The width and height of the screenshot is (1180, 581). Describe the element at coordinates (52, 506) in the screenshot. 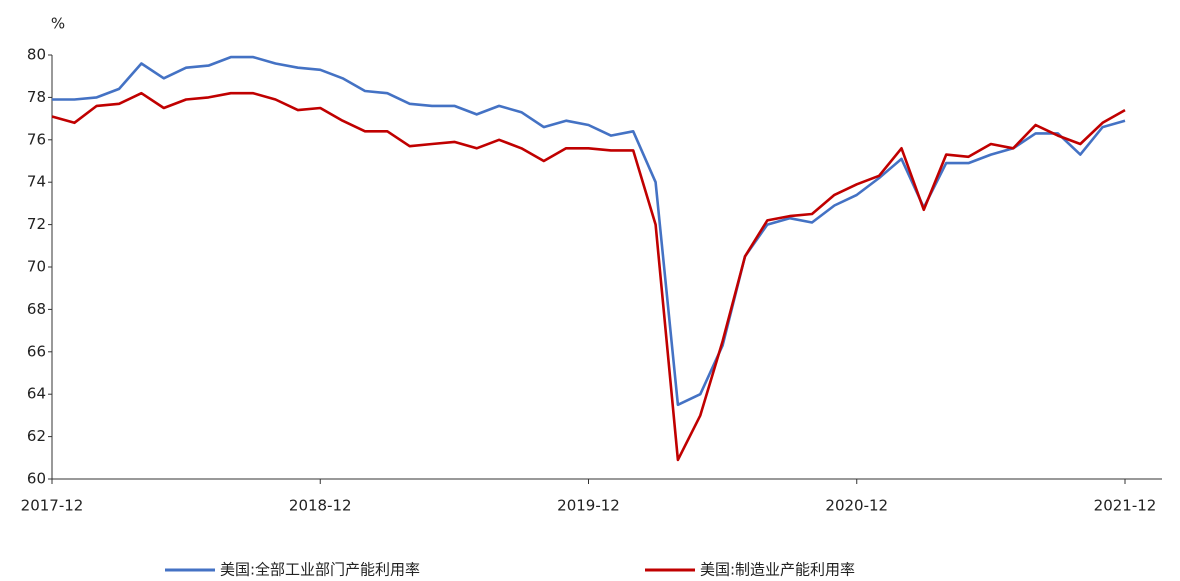

I see `x-tick-label: 2017-12` at that location.